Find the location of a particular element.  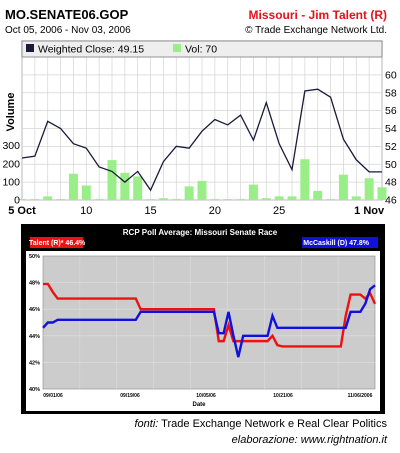

chart2-y-tick-label: 48% is located at coordinates (34, 284).